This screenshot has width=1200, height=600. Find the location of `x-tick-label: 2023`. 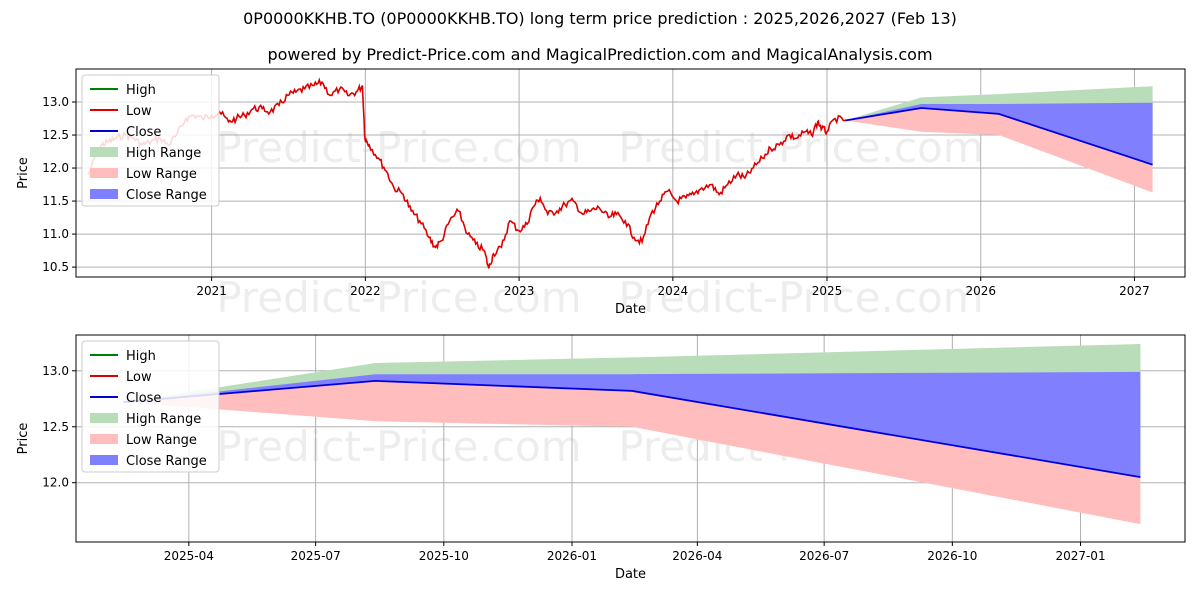

x-tick-label: 2023 is located at coordinates (519, 291).